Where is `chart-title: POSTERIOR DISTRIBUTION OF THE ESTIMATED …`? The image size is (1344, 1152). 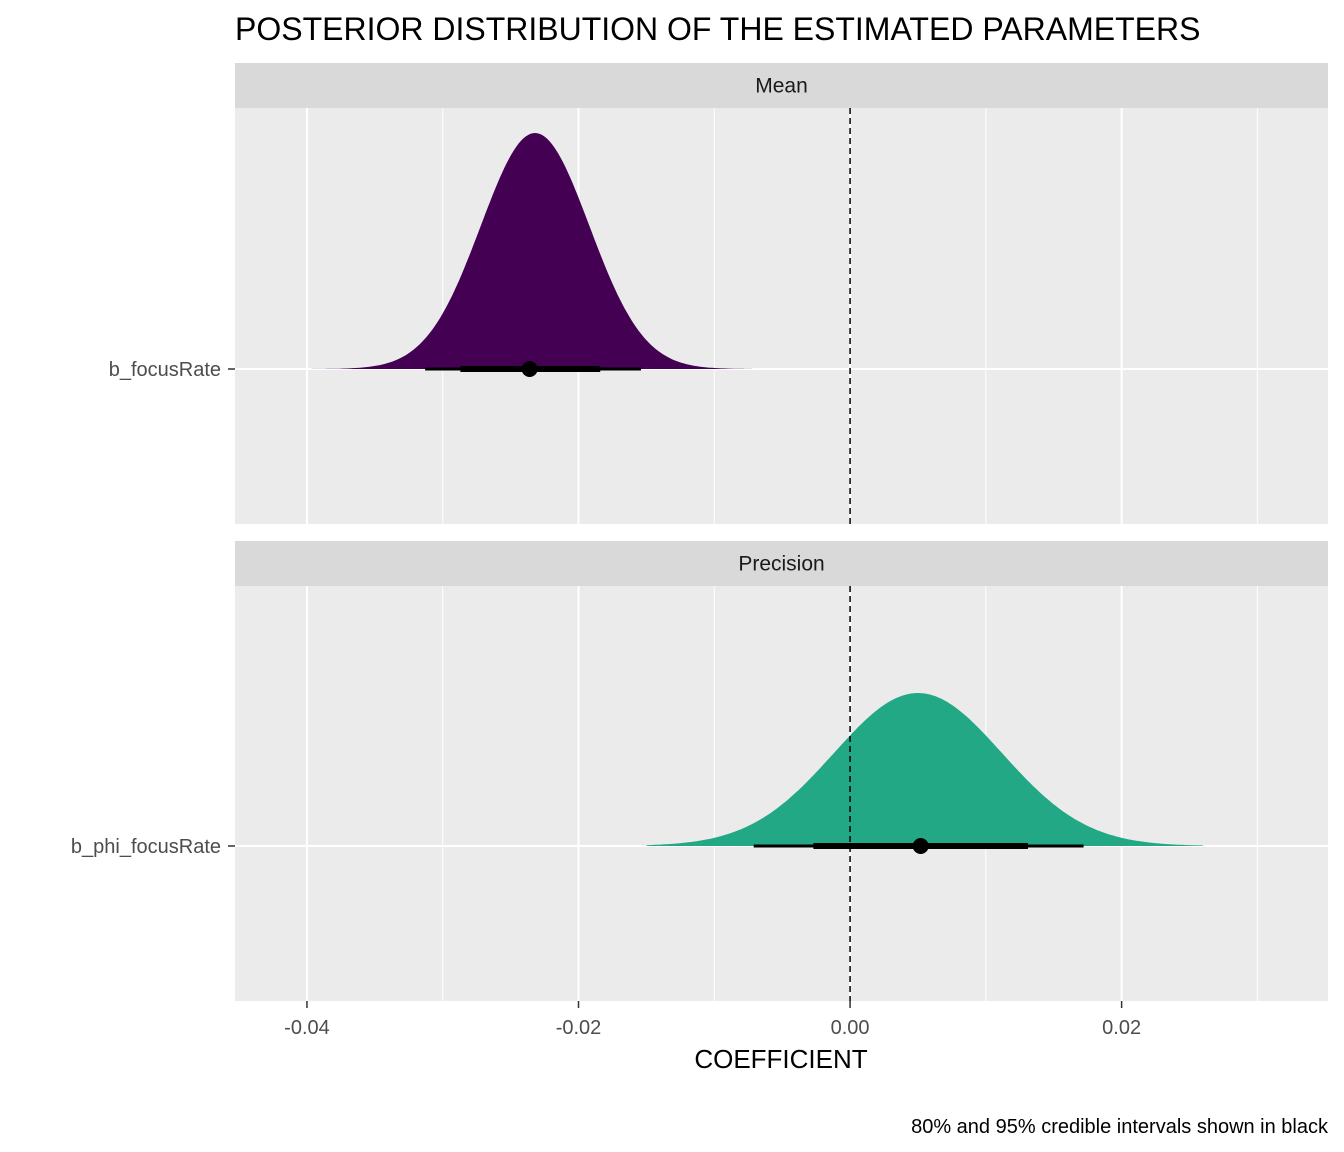
chart-title: POSTERIOR DISTRIBUTION OF THE ESTIMATED … is located at coordinates (717, 29).